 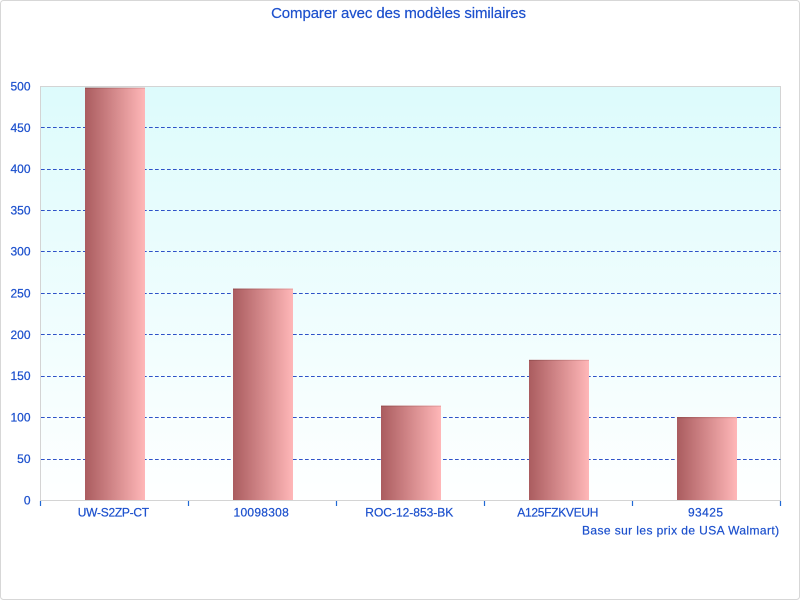 What do you see at coordinates (20, 211) in the screenshot?
I see `svg-text: 350` at bounding box center [20, 211].